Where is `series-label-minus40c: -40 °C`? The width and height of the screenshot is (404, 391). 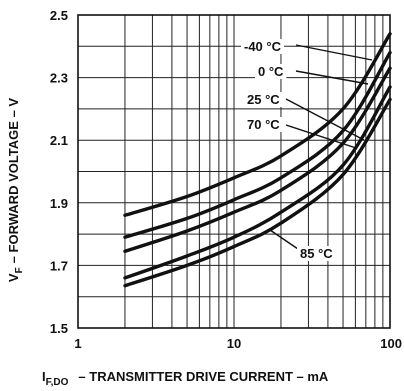 series-label-minus40c: -40 °C is located at coordinates (263, 46).